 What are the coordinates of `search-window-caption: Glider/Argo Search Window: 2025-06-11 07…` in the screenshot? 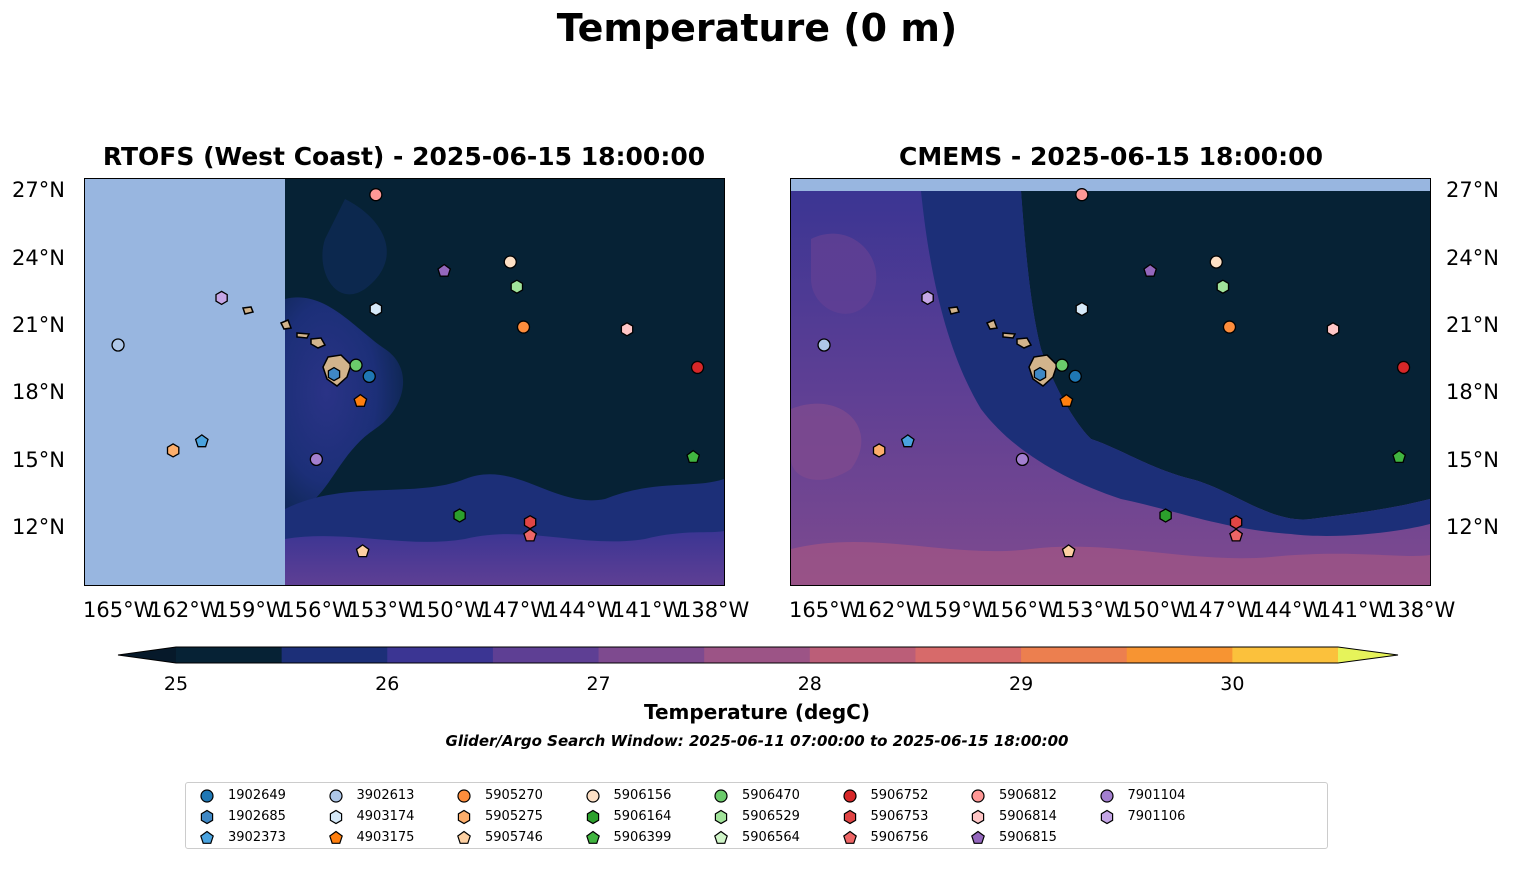 It's located at (757, 741).